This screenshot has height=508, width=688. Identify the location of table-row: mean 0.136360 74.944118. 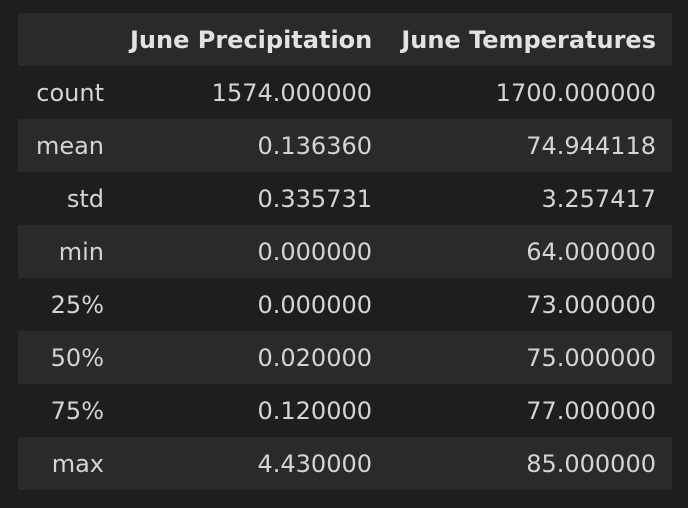
(345, 145).